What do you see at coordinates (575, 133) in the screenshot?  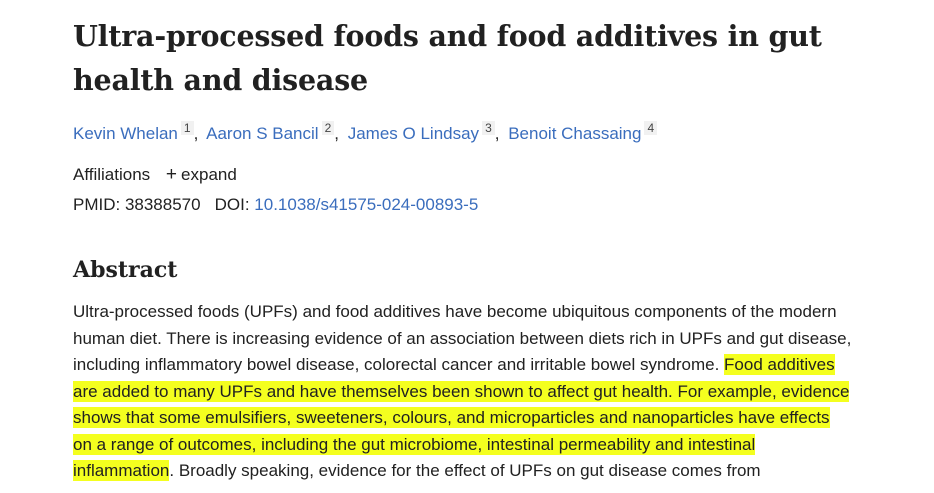 I see `author-link: Benoit Chassaing` at bounding box center [575, 133].